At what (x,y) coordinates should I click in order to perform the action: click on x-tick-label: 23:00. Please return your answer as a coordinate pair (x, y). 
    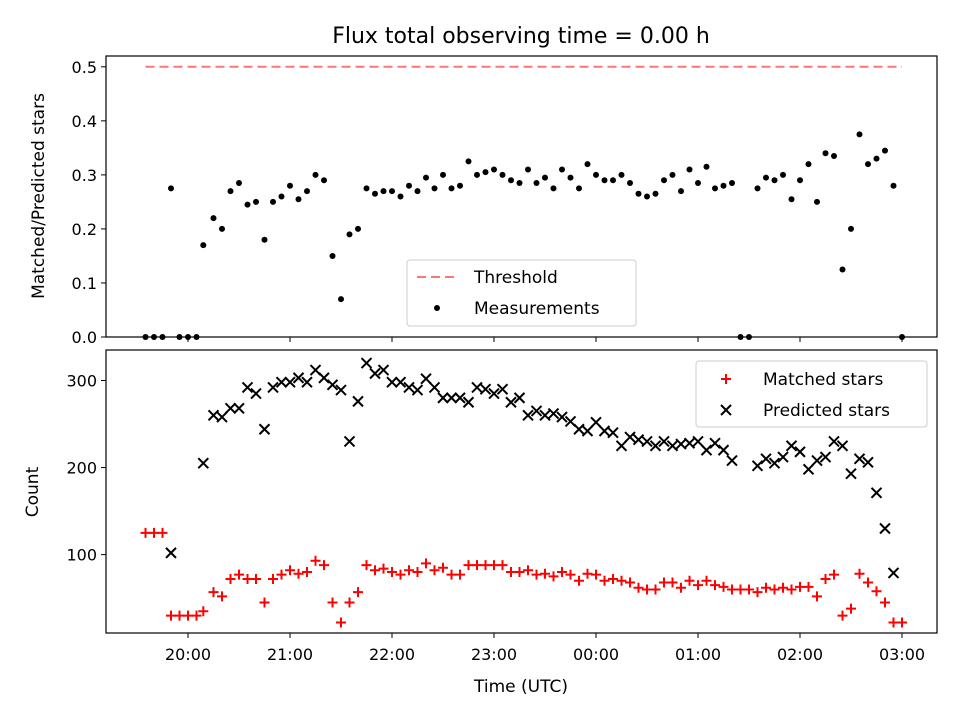
    Looking at the image, I should click on (494, 654).